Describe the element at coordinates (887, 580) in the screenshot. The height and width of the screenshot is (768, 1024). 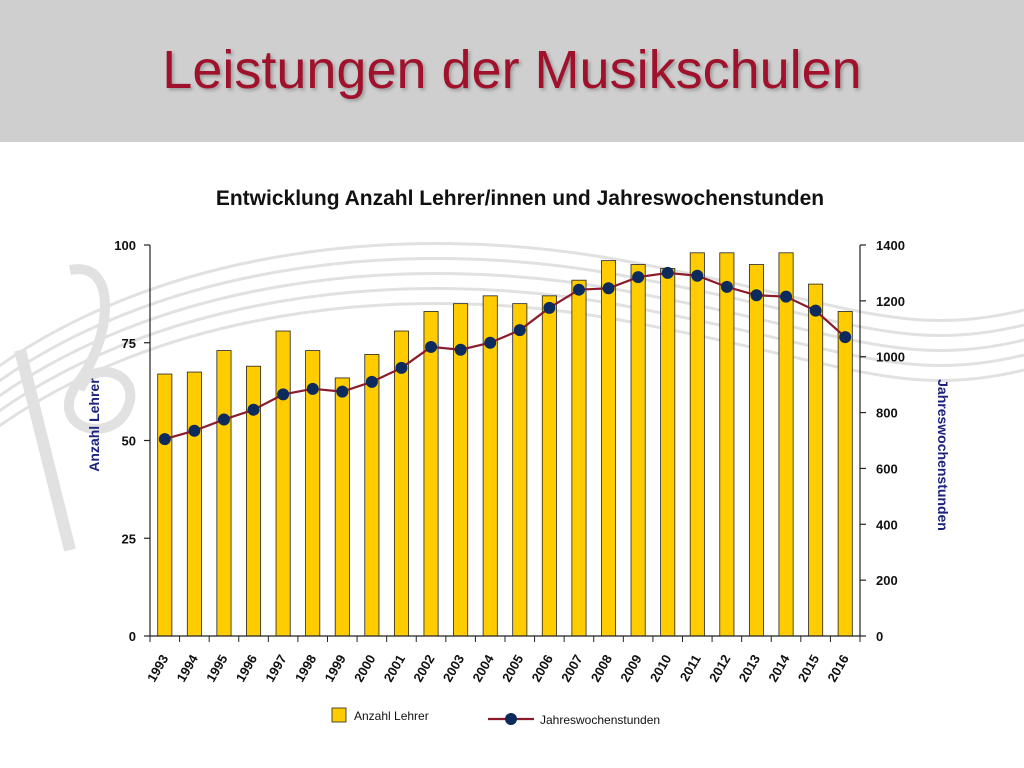
I see `right-tick-label: 200` at that location.